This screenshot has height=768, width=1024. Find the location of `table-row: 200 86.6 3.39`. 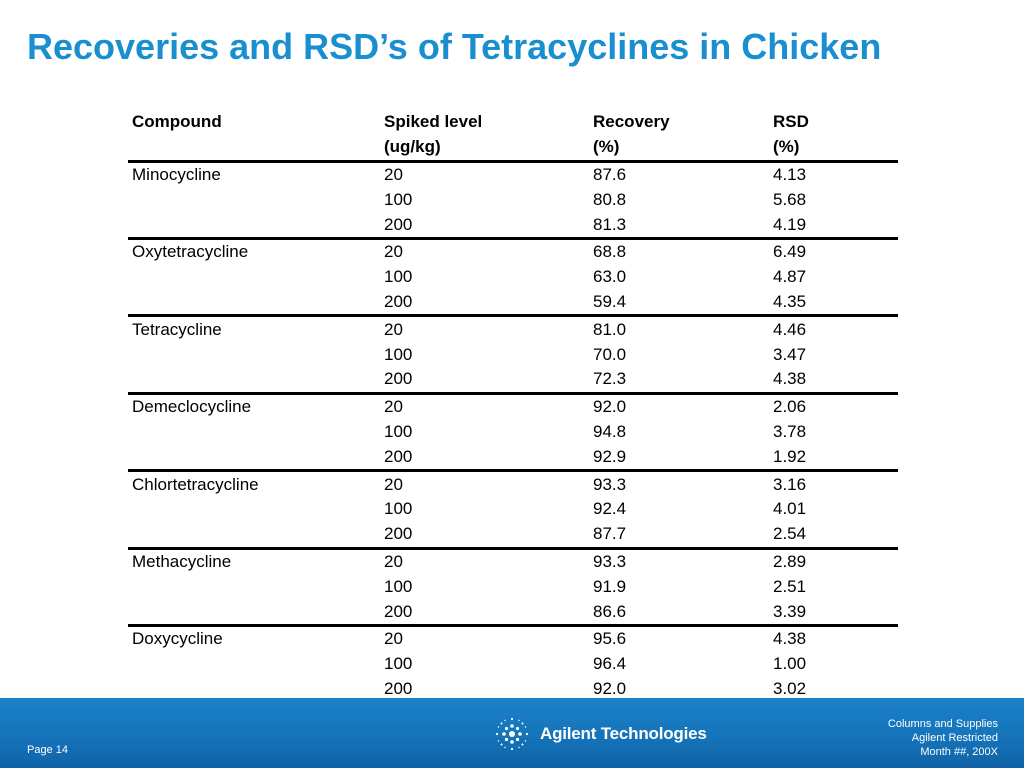

table-row: 200 86.6 3.39 is located at coordinates (513, 613).